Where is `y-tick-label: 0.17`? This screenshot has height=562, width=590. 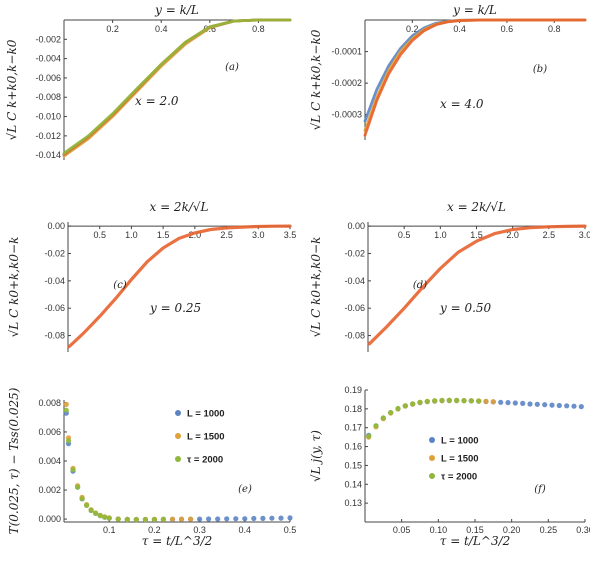
y-tick-label: 0.17 is located at coordinates (353, 428).